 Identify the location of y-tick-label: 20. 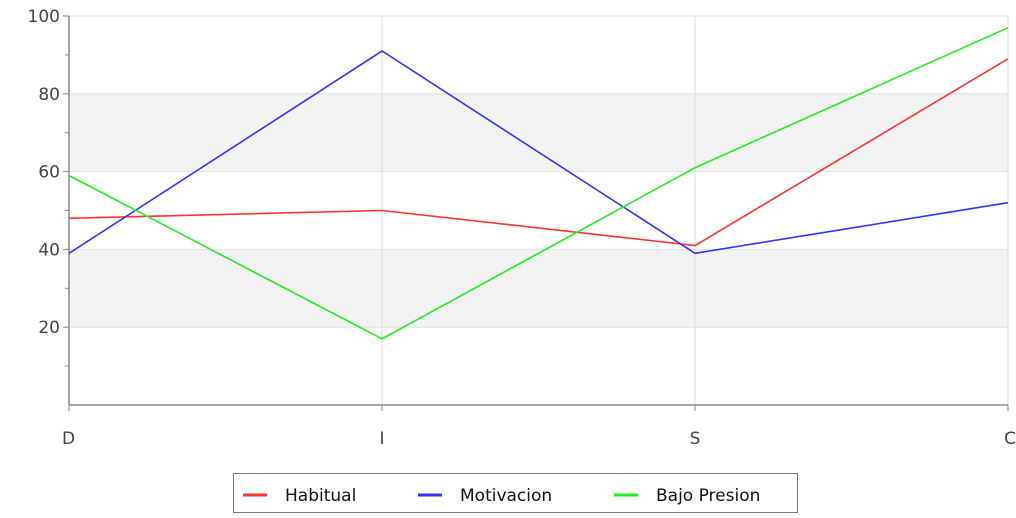
(49, 328).